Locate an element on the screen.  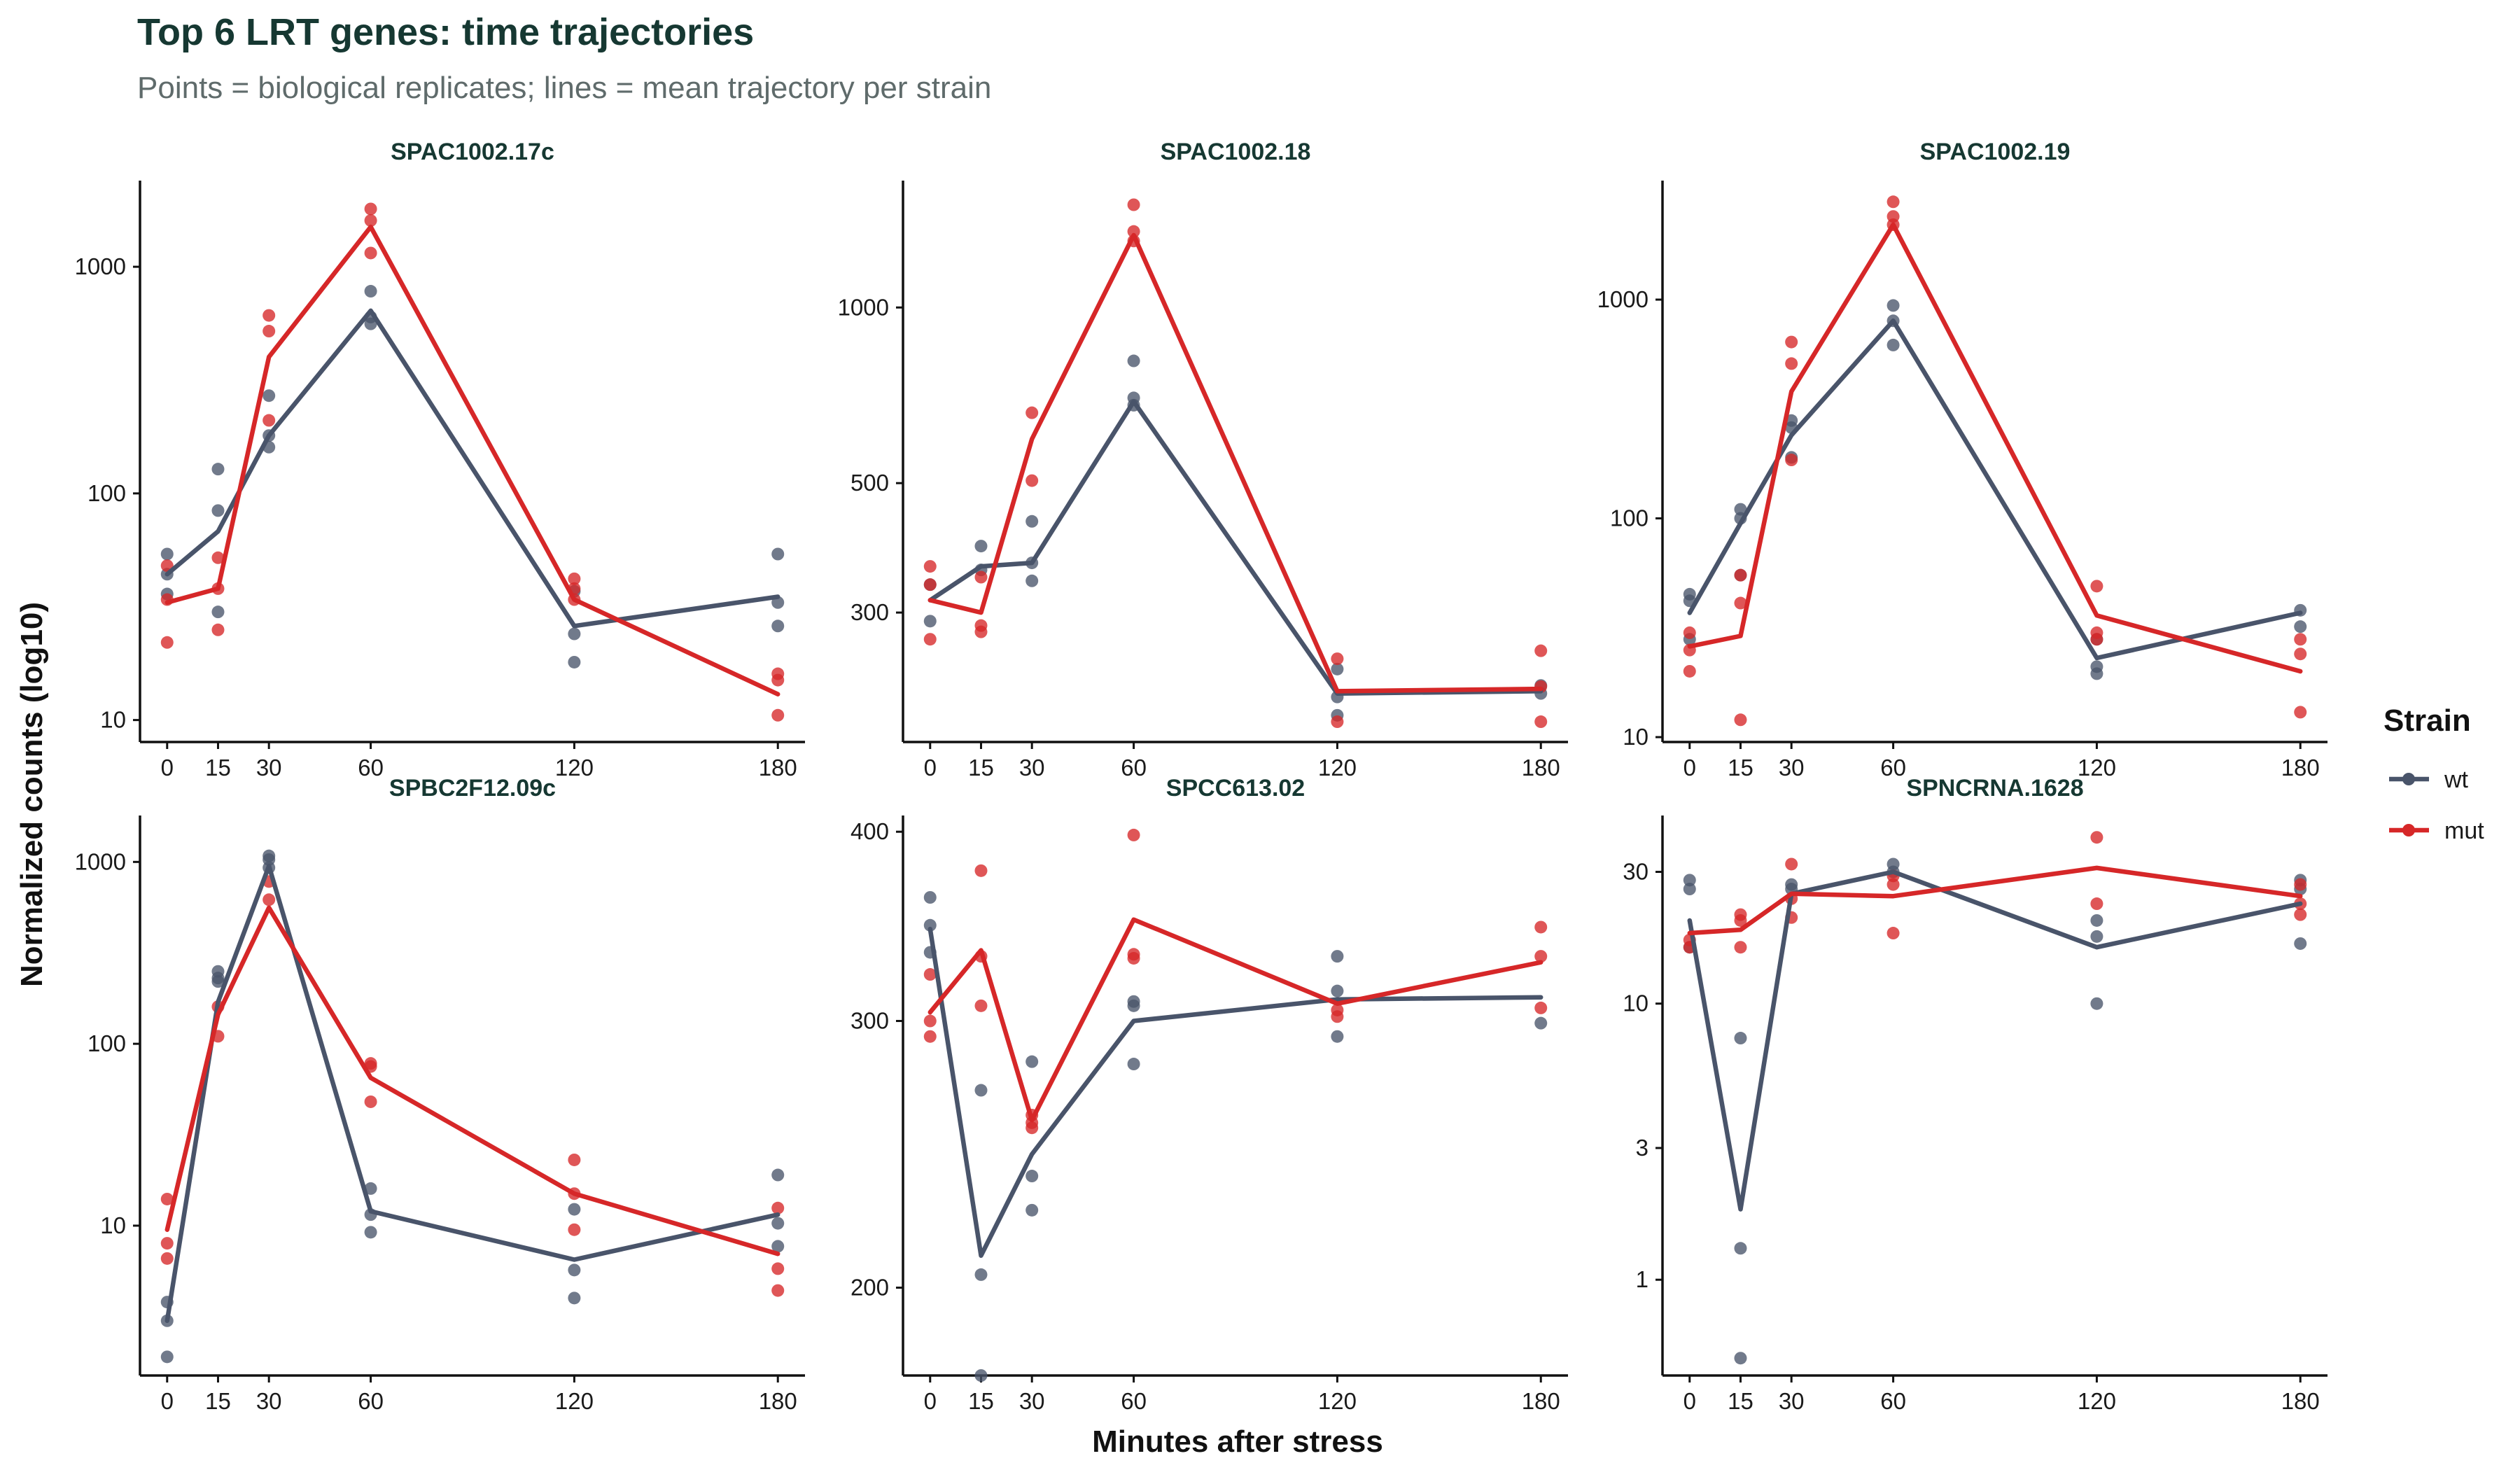
x-tick-label: 30 is located at coordinates (1032, 1401).